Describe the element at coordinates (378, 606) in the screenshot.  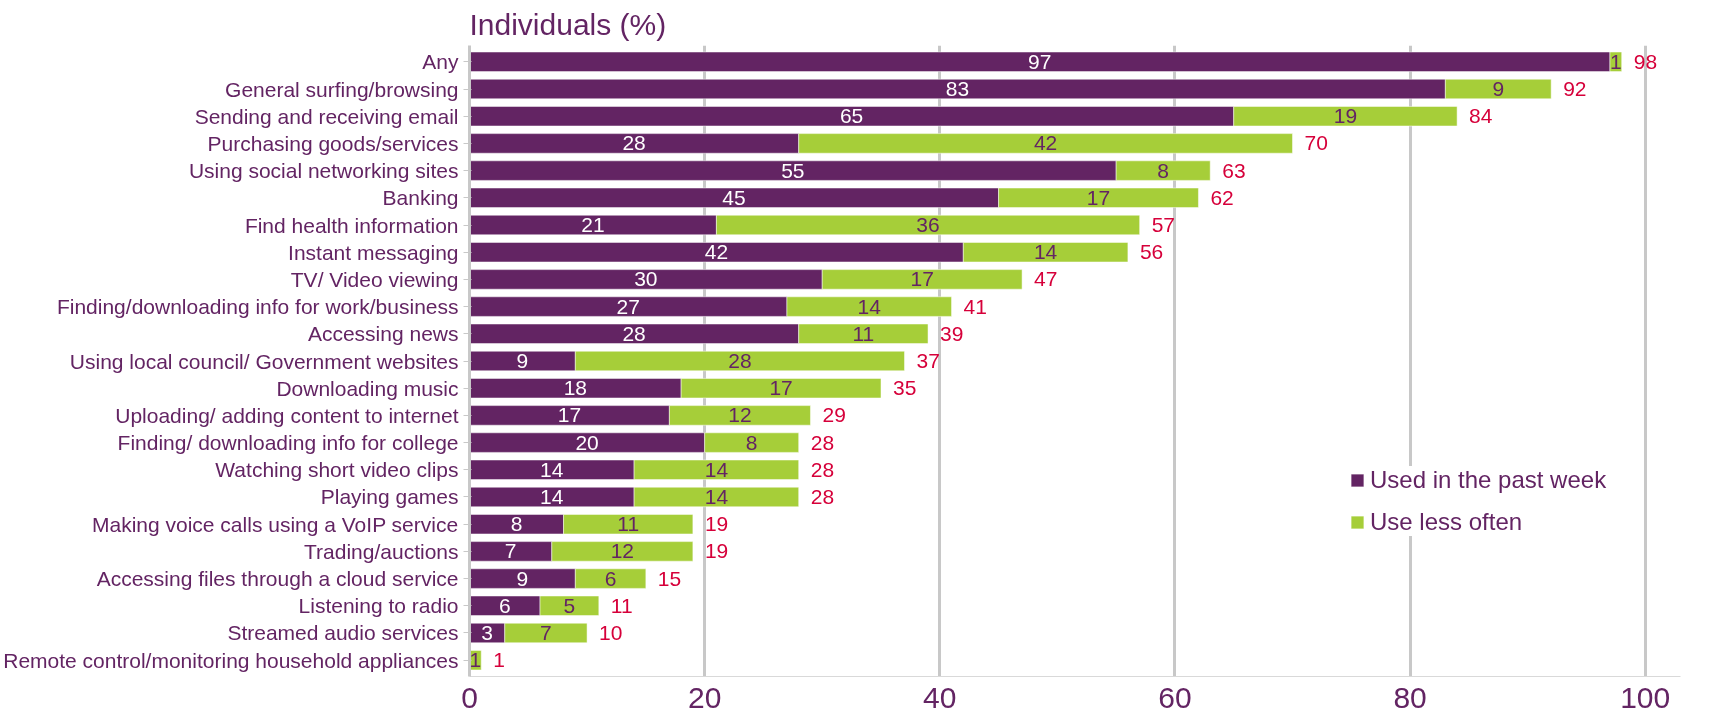
I see `y-tick-label: Listening to radio` at that location.